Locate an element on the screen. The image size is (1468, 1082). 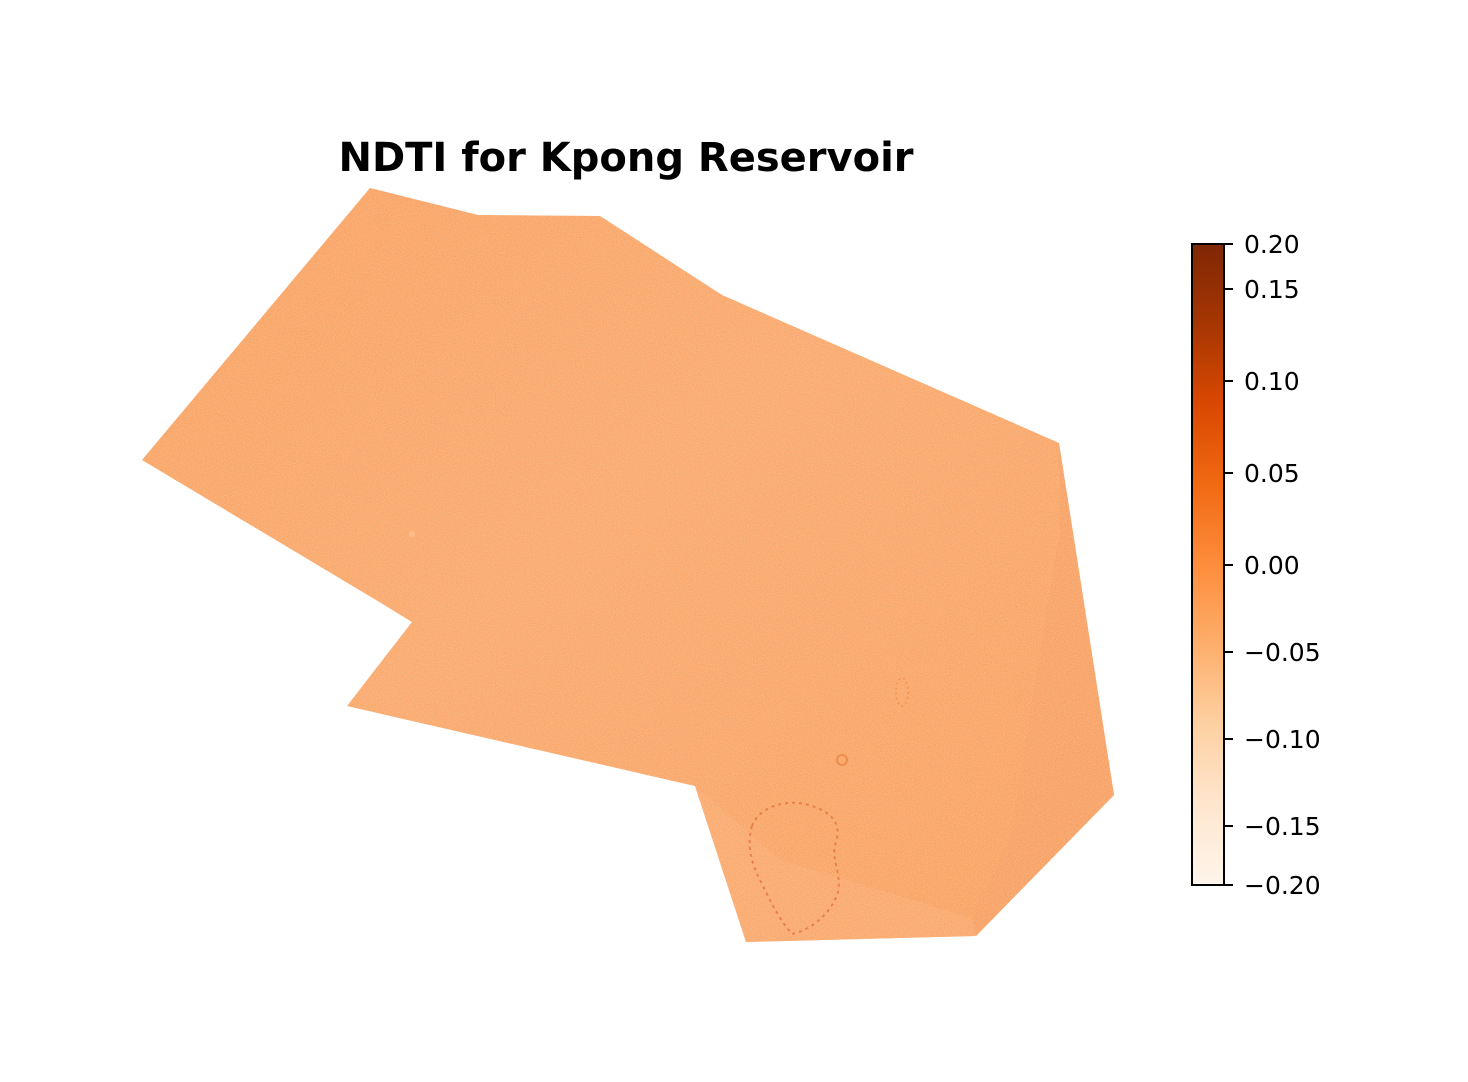
colorbar-tick-label: 0.00 is located at coordinates (1272, 565).